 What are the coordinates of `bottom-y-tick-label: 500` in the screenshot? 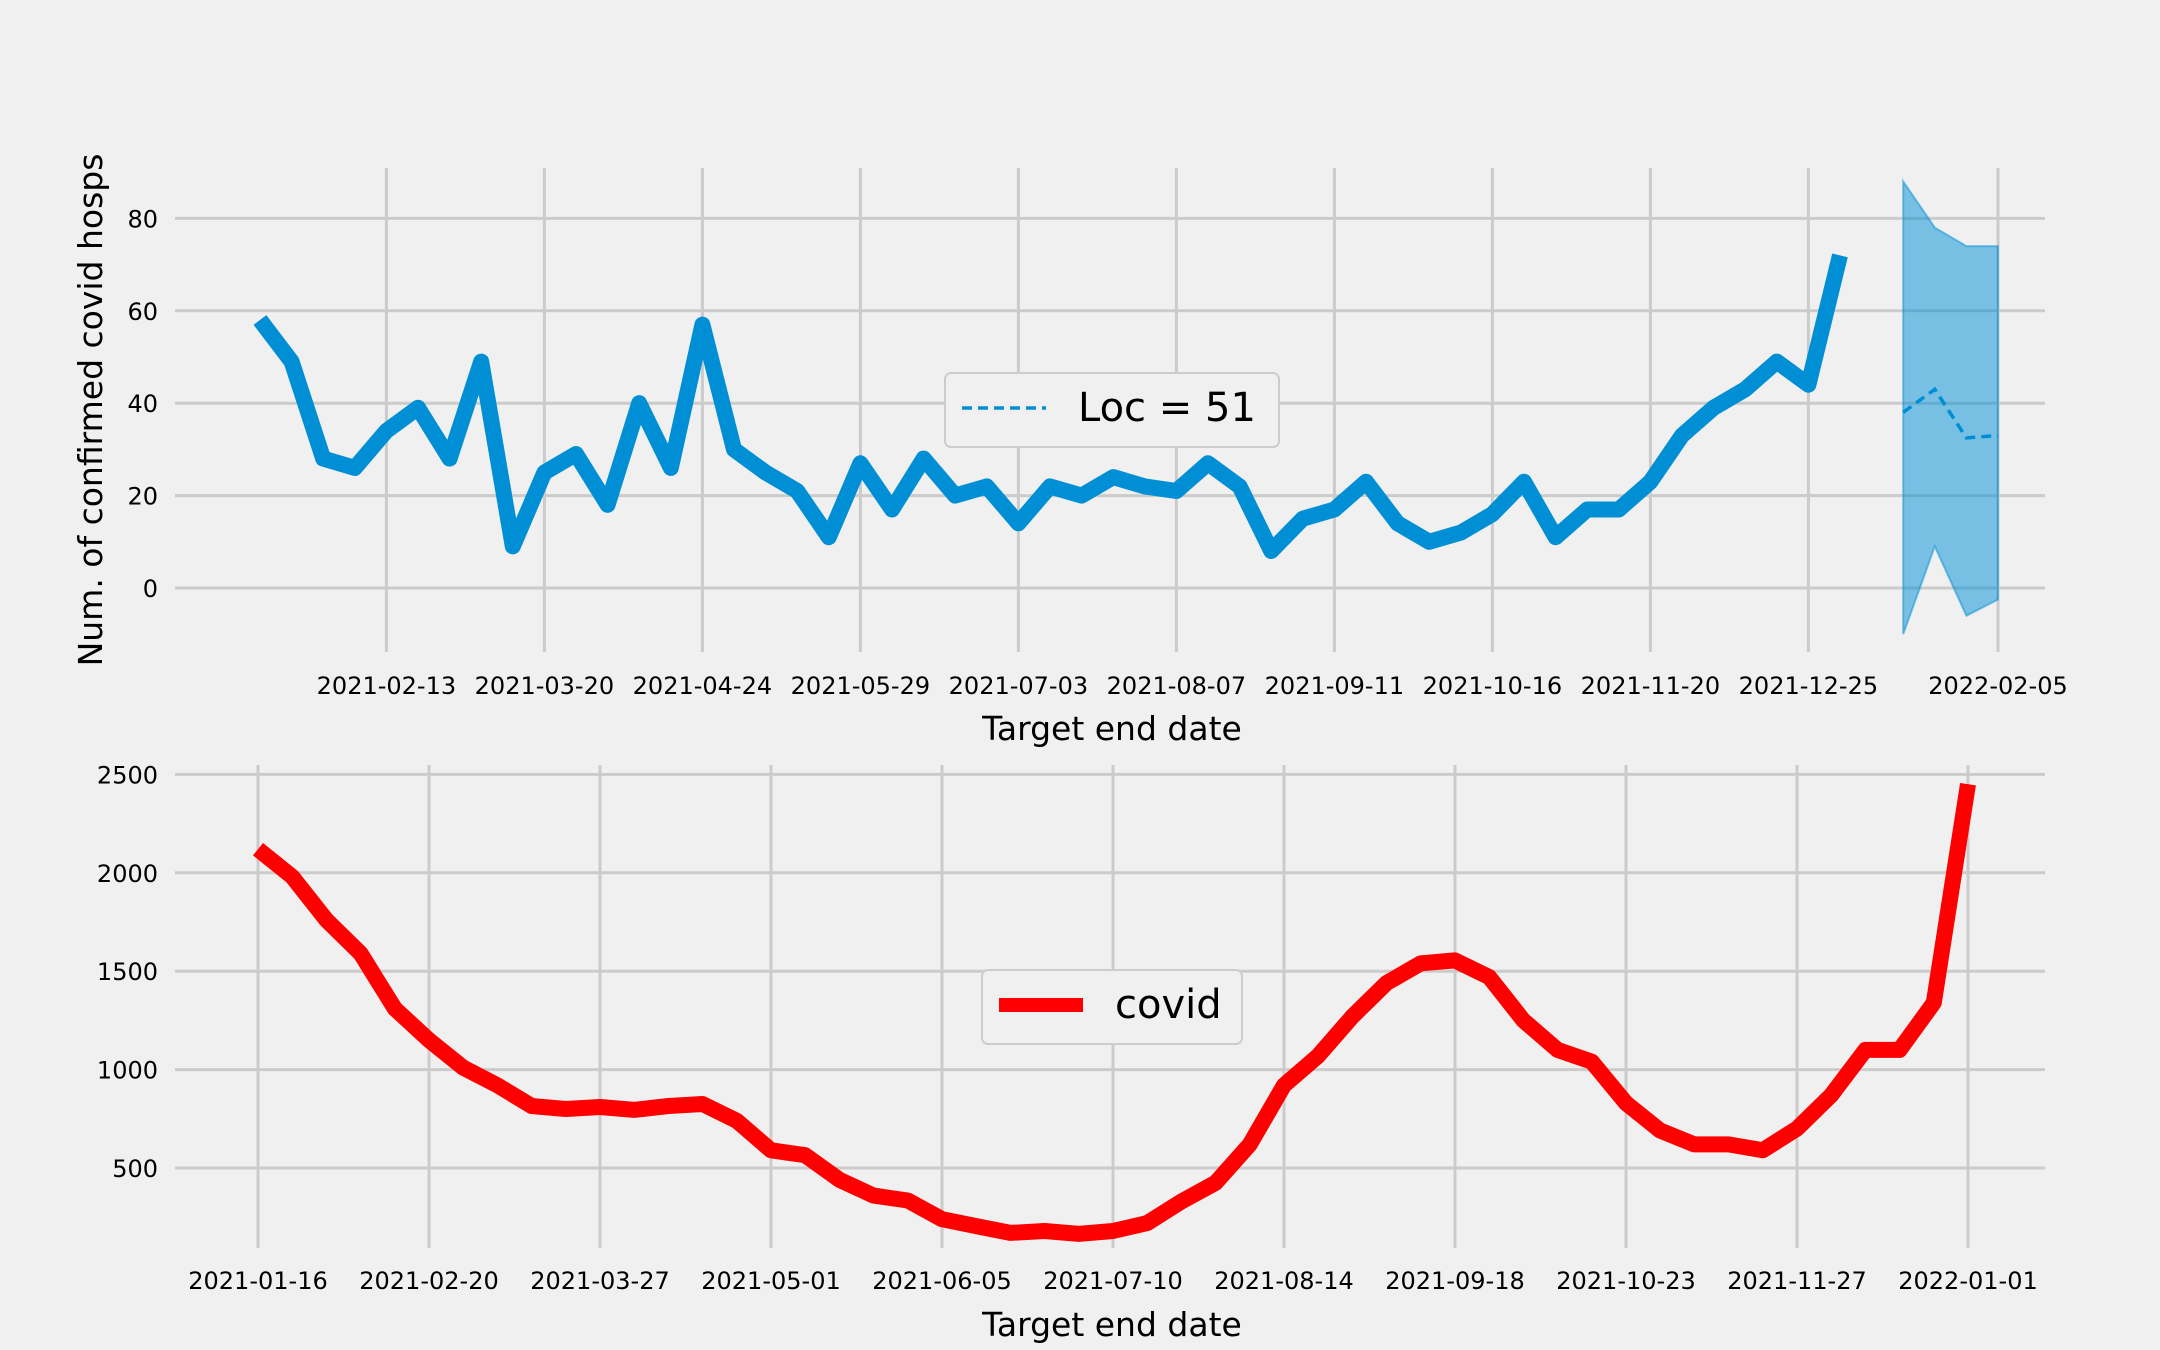 It's located at (135, 1169).